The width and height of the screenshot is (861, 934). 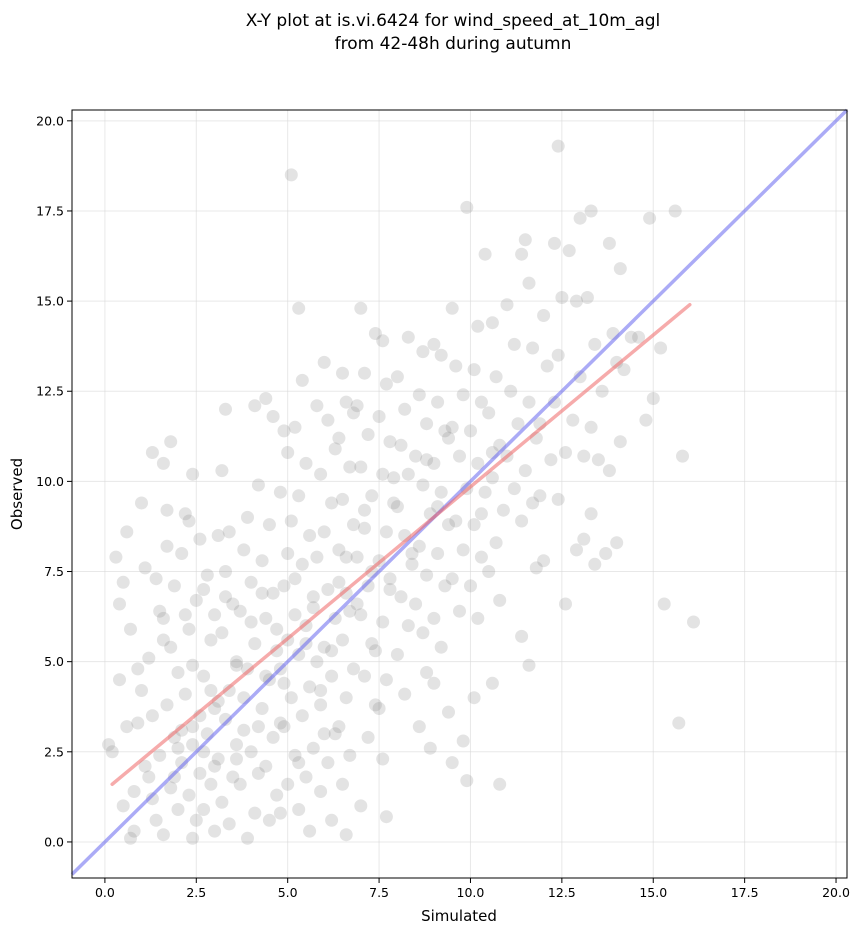 I want to click on x-tick-label: 5.0, so click(x=288, y=892).